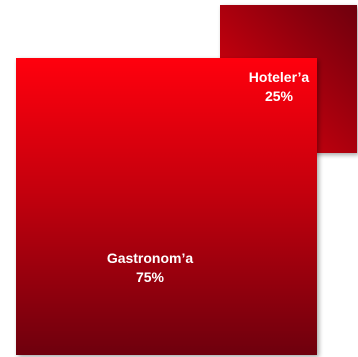 This screenshot has height=357, width=358. I want to click on label-hoteleria-name: Hoteler’a, so click(279, 77).